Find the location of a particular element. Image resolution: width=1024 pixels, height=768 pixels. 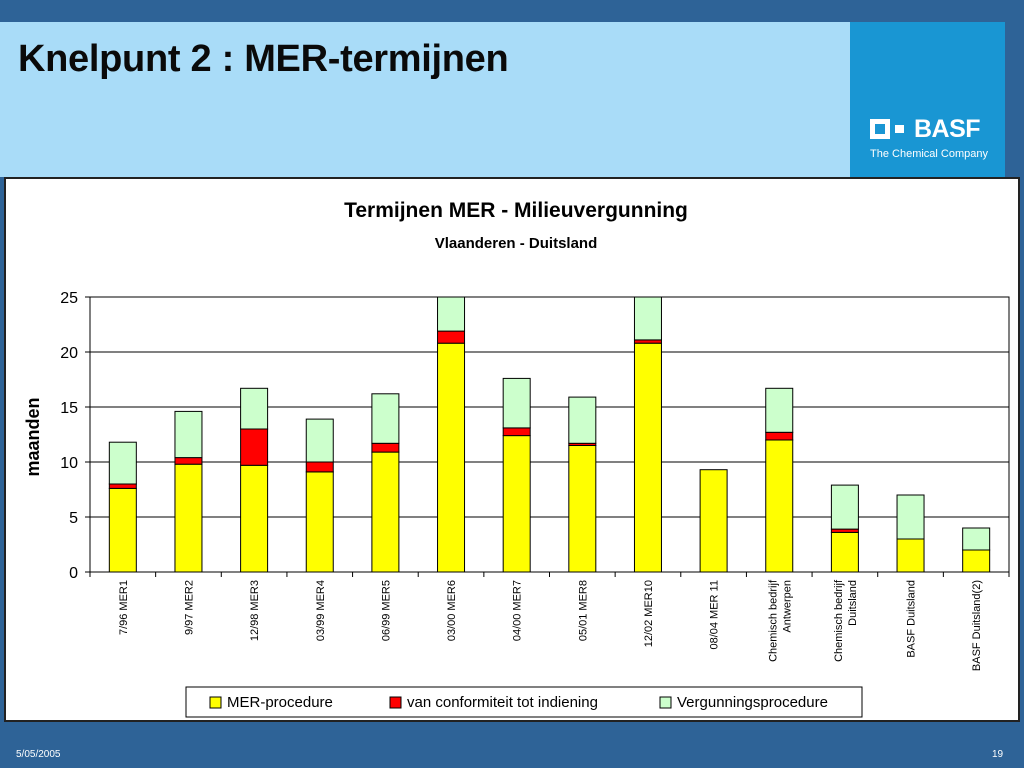

y-tick-label: 0 is located at coordinates (73, 573).